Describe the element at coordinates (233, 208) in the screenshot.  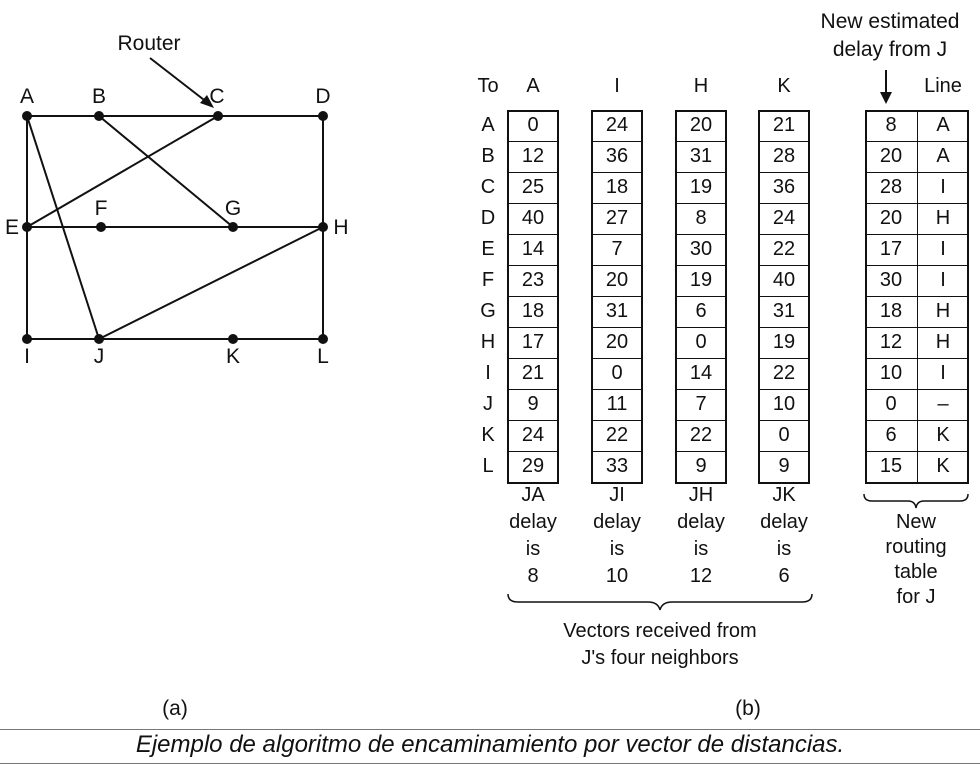
I see `node-label-g: G` at that location.